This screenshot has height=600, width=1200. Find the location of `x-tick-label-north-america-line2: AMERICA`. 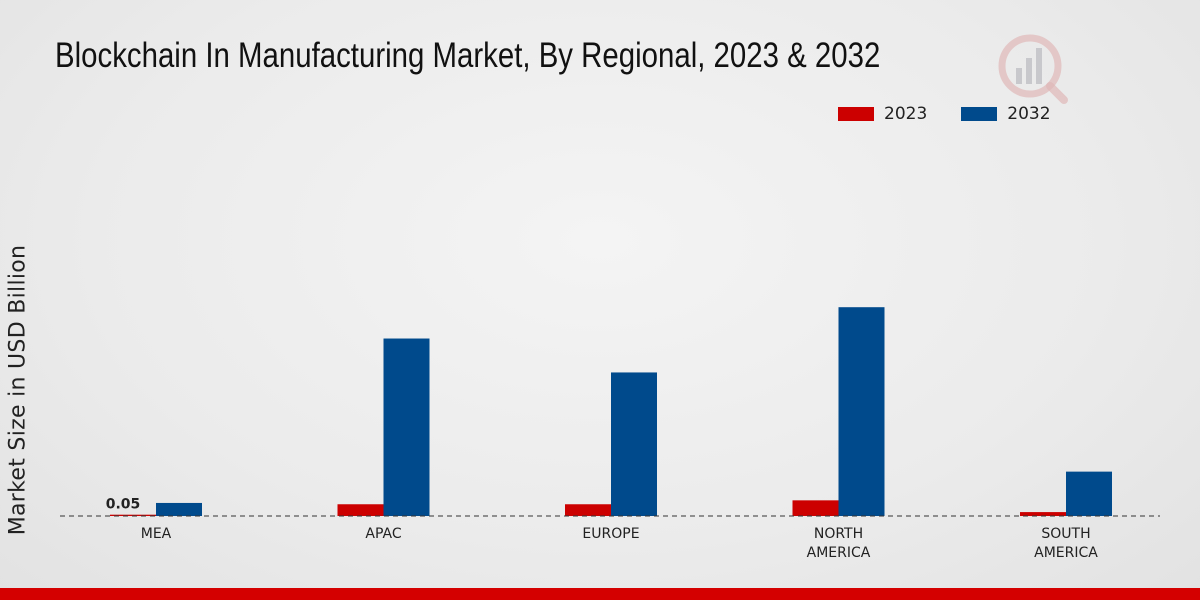

x-tick-label-north-america-line2: AMERICA is located at coordinates (839, 553).